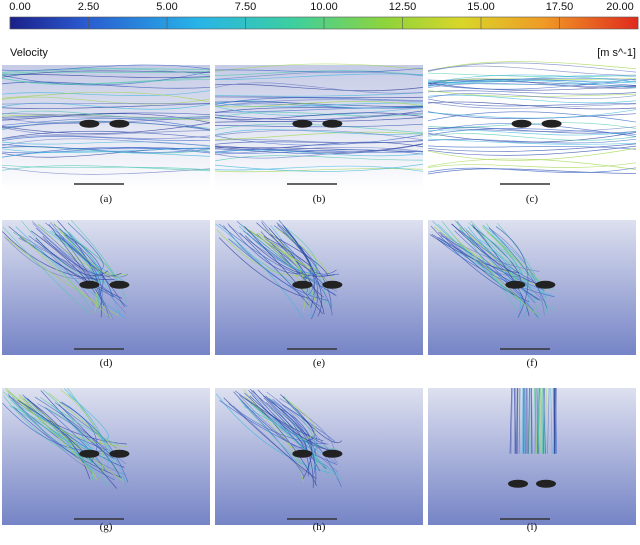 Image resolution: width=640 pixels, height=545 pixels. I want to click on panel: (d), so click(106, 294).